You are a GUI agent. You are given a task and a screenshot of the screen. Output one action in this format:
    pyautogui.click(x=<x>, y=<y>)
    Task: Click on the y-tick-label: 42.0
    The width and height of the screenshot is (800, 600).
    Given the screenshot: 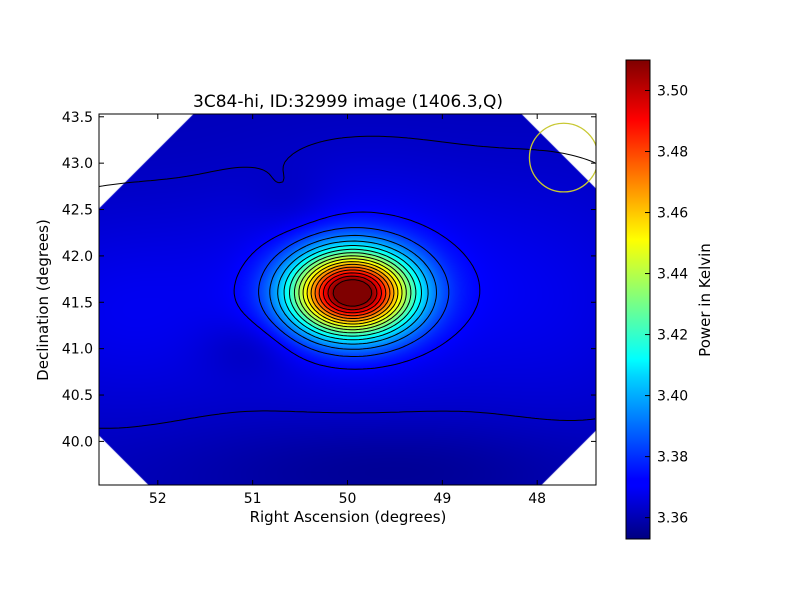 What is the action you would take?
    pyautogui.click(x=77, y=257)
    